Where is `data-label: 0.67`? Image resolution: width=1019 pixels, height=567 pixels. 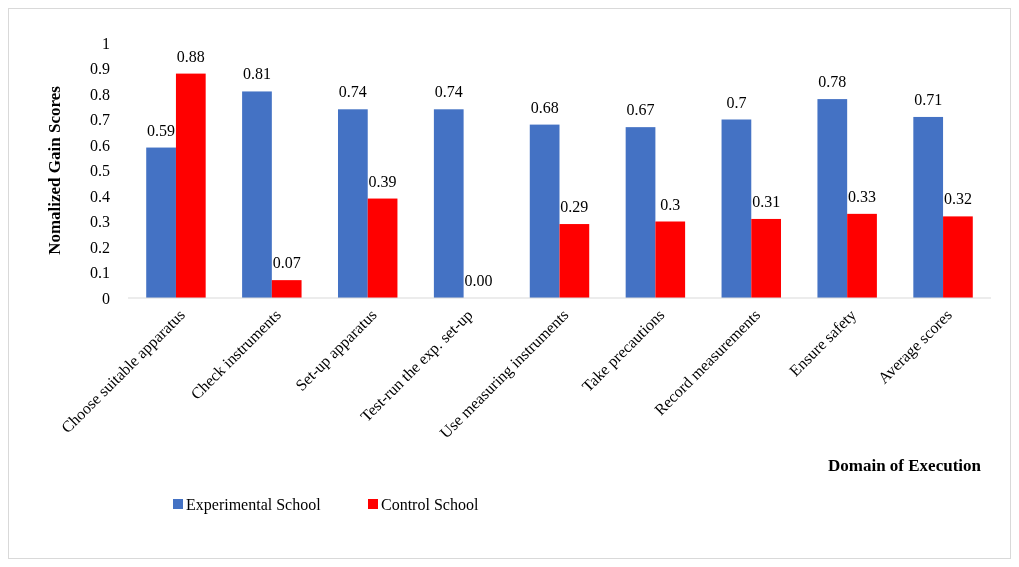
data-label: 0.67 is located at coordinates (640, 110).